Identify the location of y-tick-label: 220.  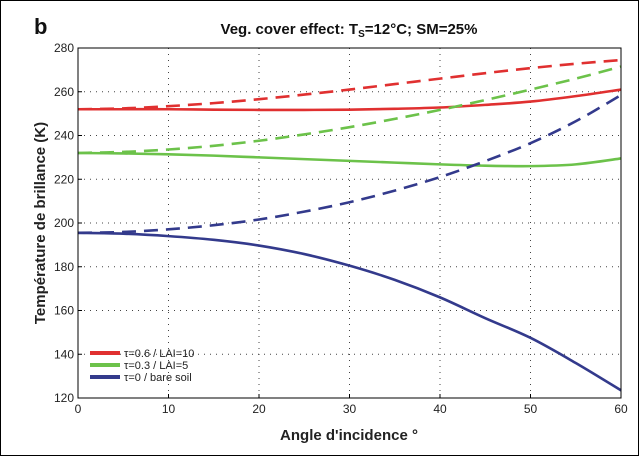
(64, 179).